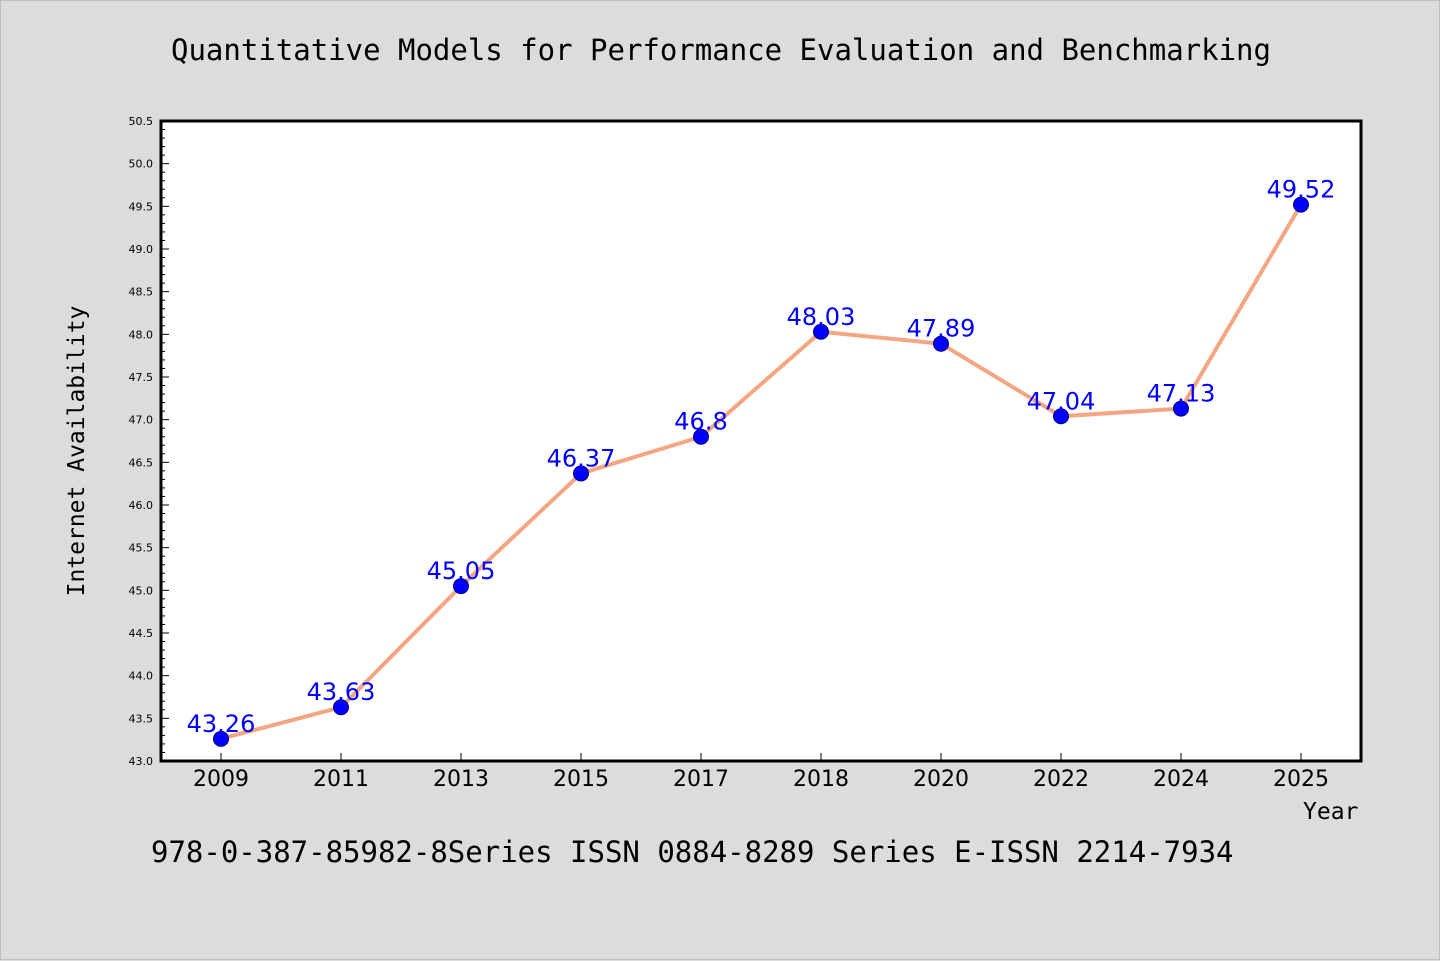 The width and height of the screenshot is (1440, 961). What do you see at coordinates (821, 779) in the screenshot?
I see `x-tick-label: 2018` at bounding box center [821, 779].